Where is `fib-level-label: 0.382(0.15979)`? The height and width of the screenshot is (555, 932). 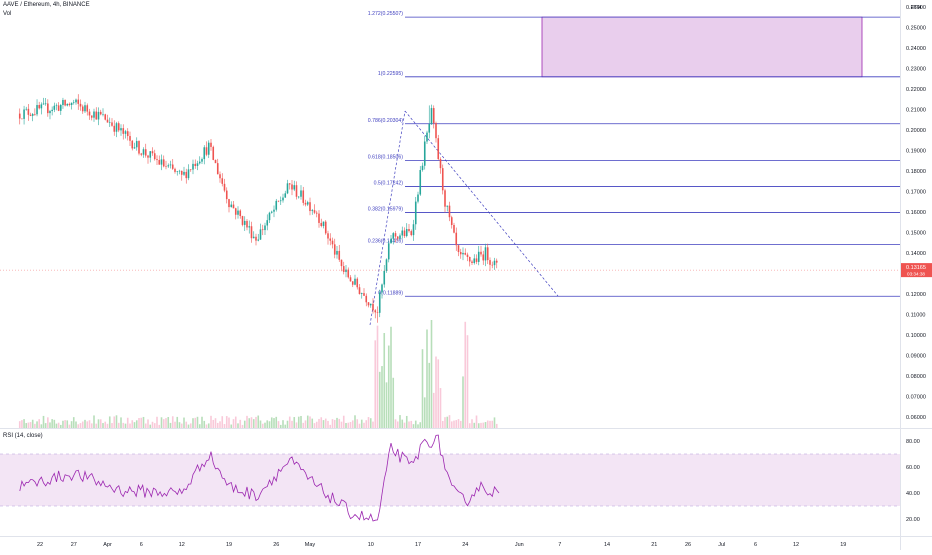
fib-level-label: 0.382(0.15979) is located at coordinates (385, 209).